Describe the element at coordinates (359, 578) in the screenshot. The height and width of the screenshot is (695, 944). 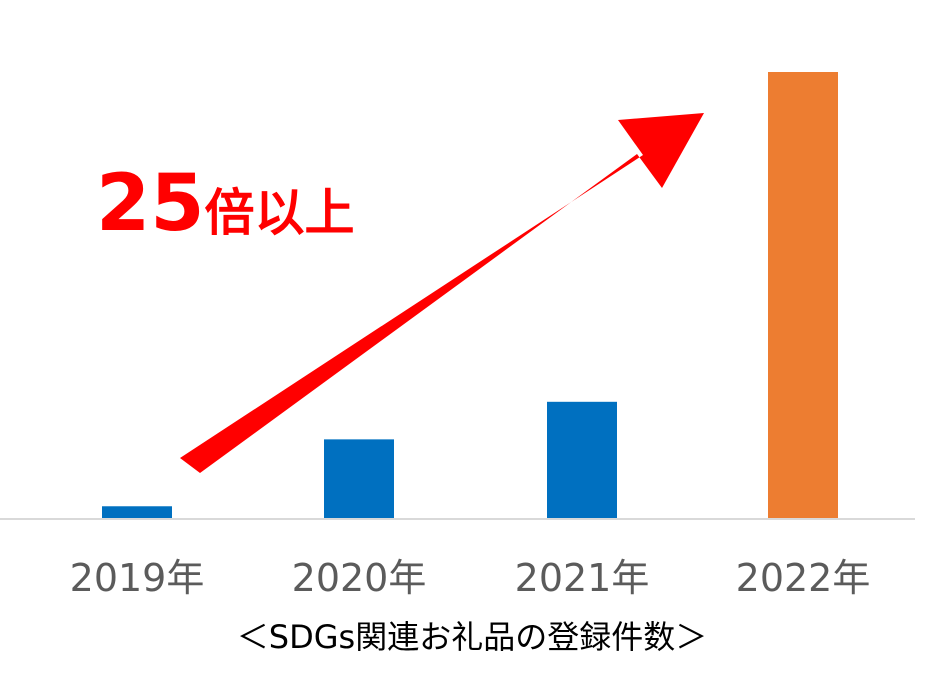
I see `x-tick-label: 2020年` at that location.